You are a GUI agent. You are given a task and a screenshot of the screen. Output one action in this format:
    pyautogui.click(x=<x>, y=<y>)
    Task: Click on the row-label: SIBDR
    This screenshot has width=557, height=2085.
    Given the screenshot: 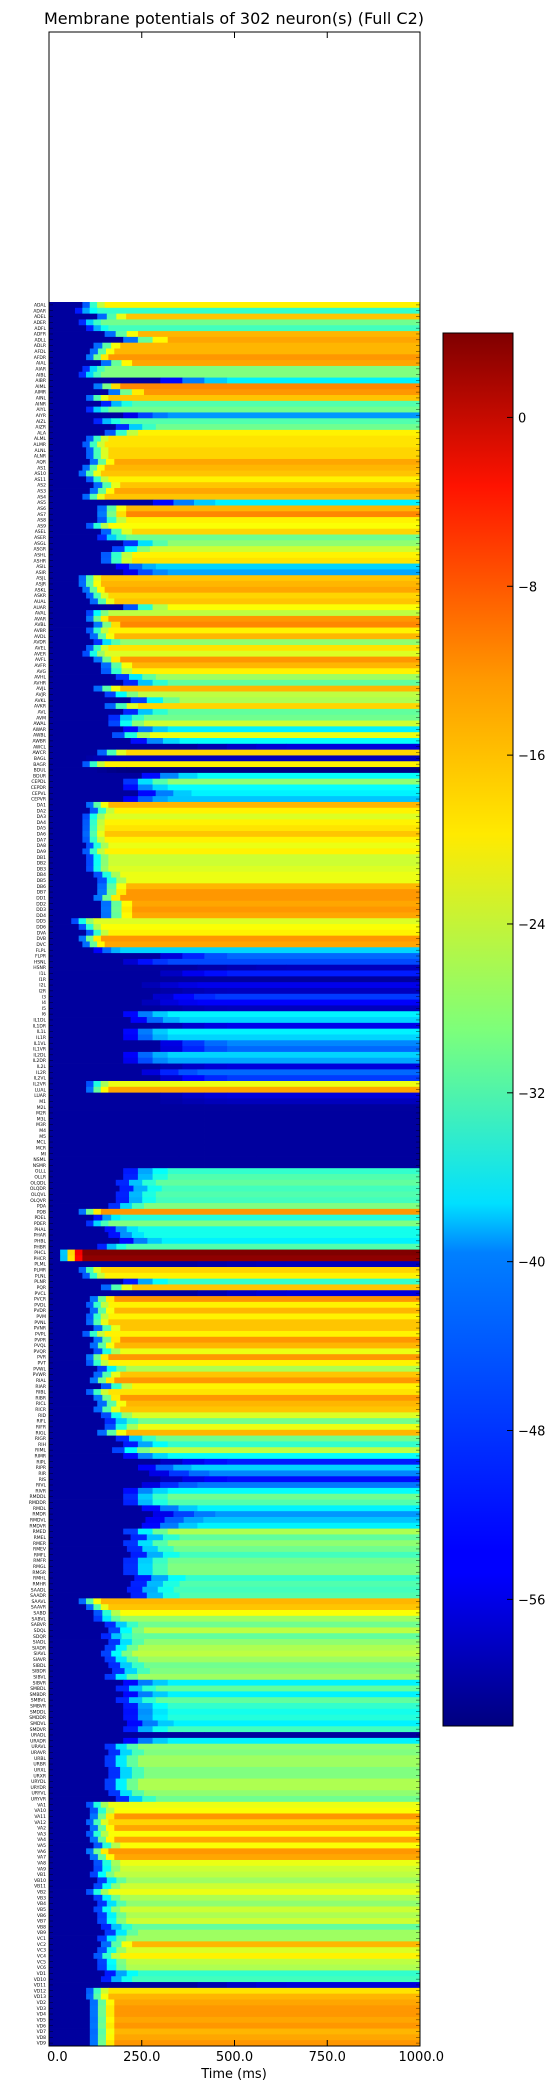 What is the action you would take?
    pyautogui.click(x=39, y=1672)
    